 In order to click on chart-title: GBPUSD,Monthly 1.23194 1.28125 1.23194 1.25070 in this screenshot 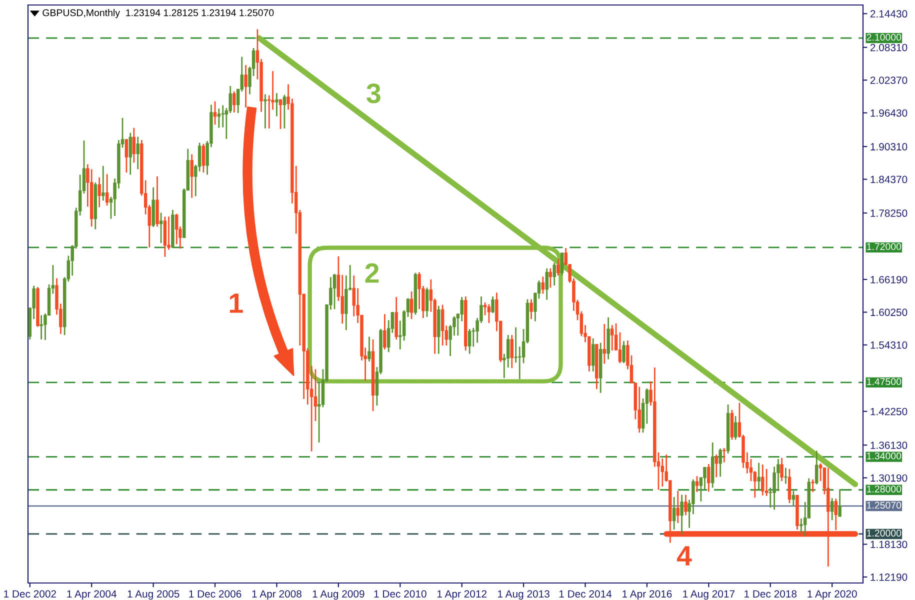, I will do `click(158, 13)`.